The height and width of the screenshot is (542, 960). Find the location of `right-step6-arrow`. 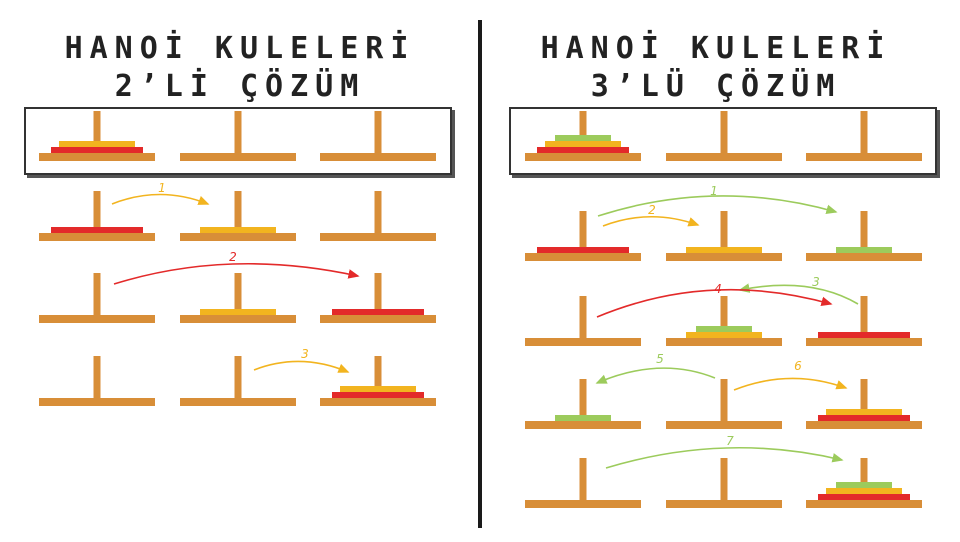

right-step6-arrow is located at coordinates (790, 384).